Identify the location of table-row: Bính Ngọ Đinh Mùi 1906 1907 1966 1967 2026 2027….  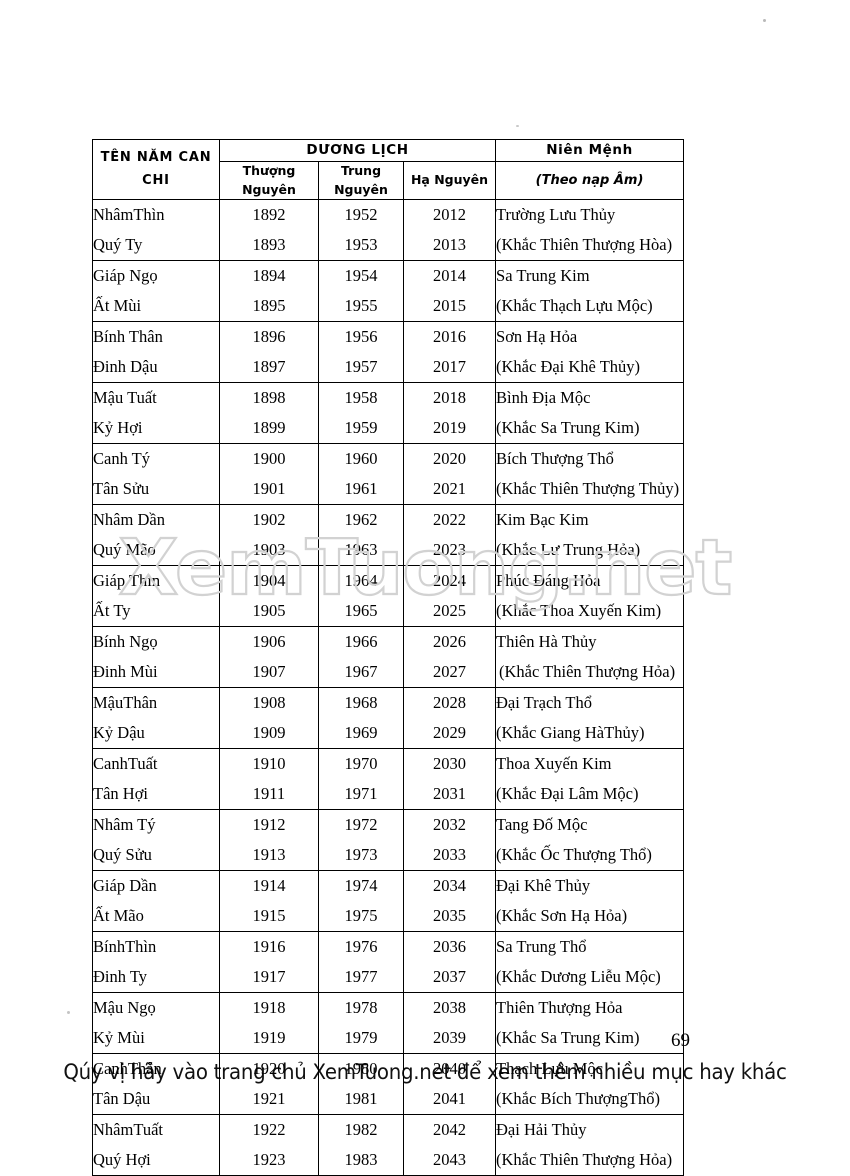
(388, 657).